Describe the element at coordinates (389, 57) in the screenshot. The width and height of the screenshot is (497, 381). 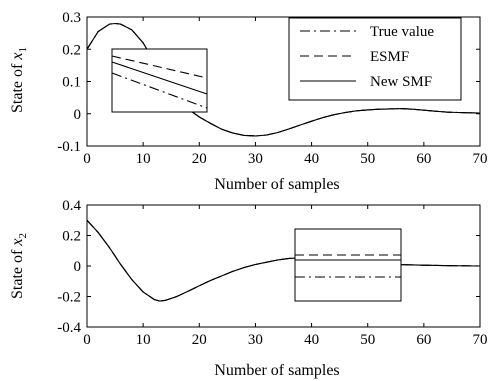
I see `legend-label: ESMF` at that location.